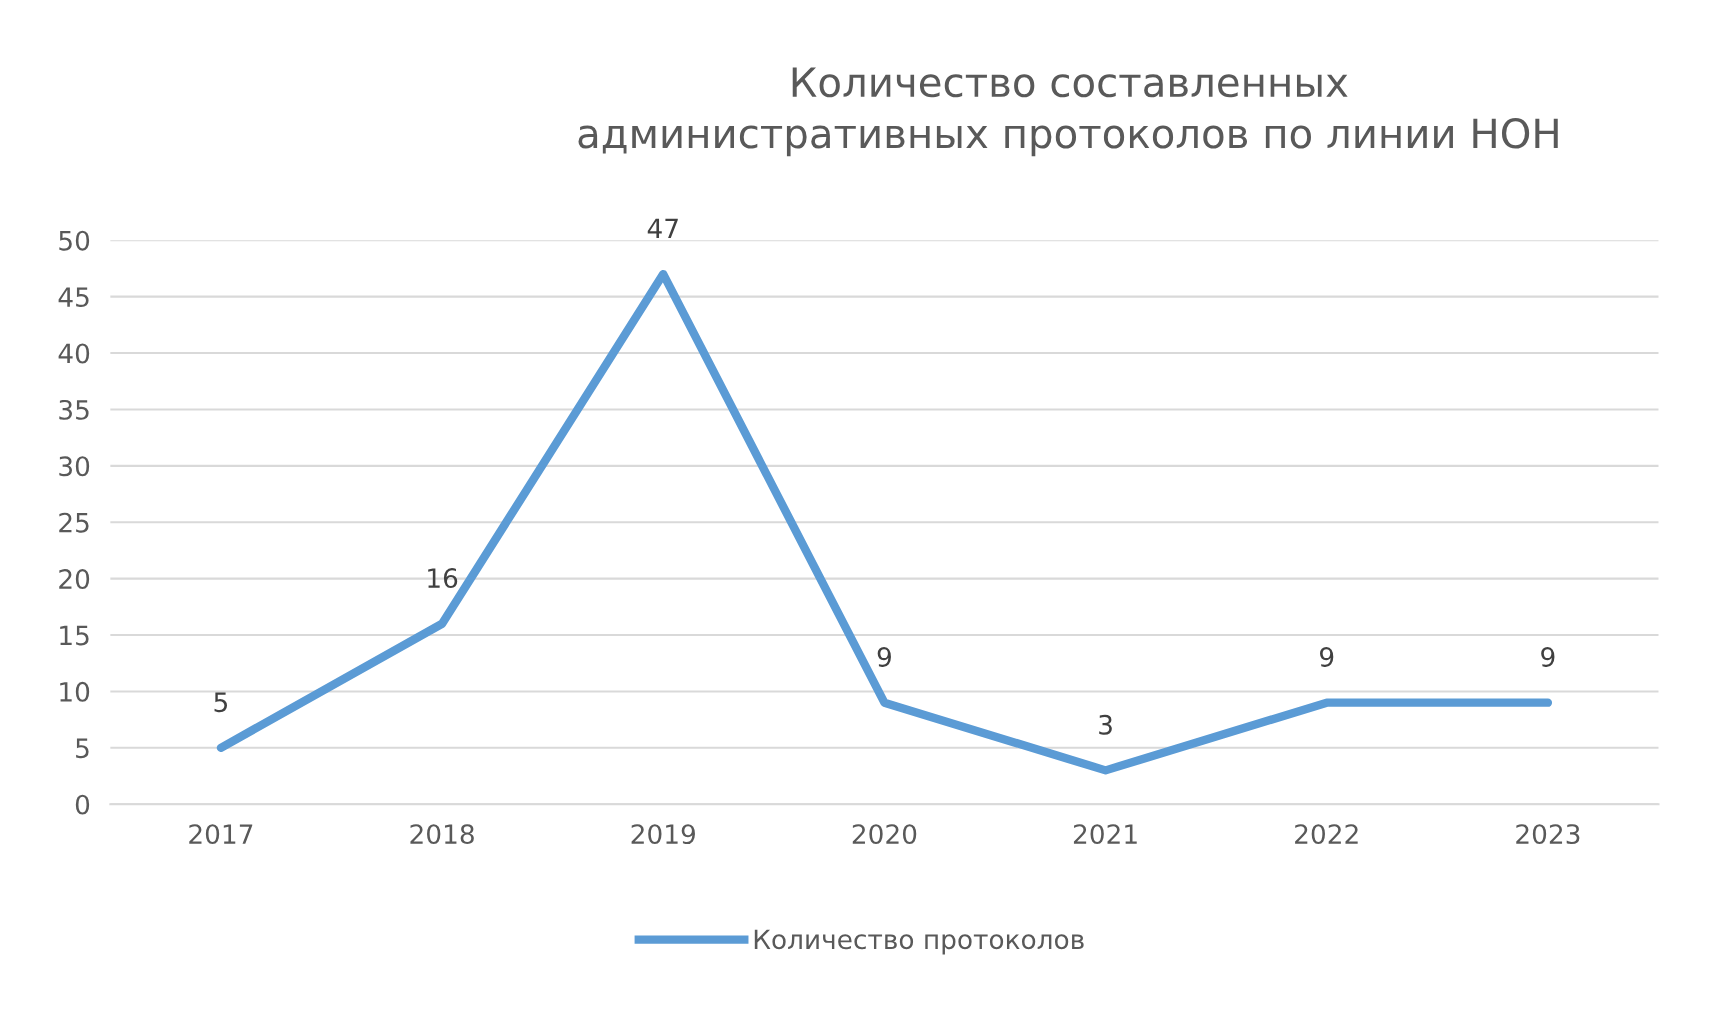  What do you see at coordinates (82, 748) in the screenshot?
I see `y-tick-label: 5` at bounding box center [82, 748].